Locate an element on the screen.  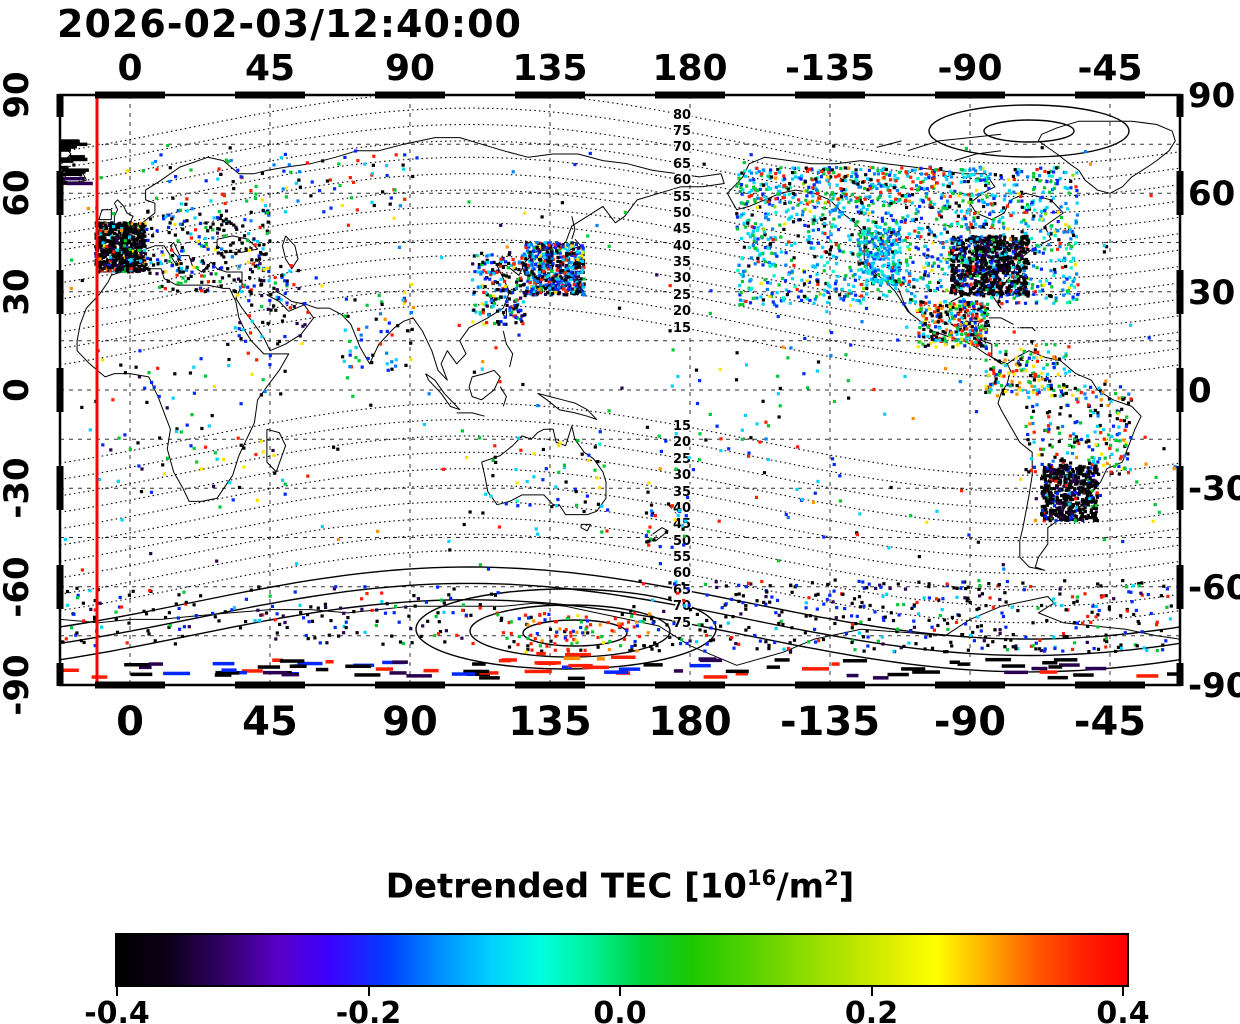
lat-tick-label-right: 90 is located at coordinates (1211, 96).